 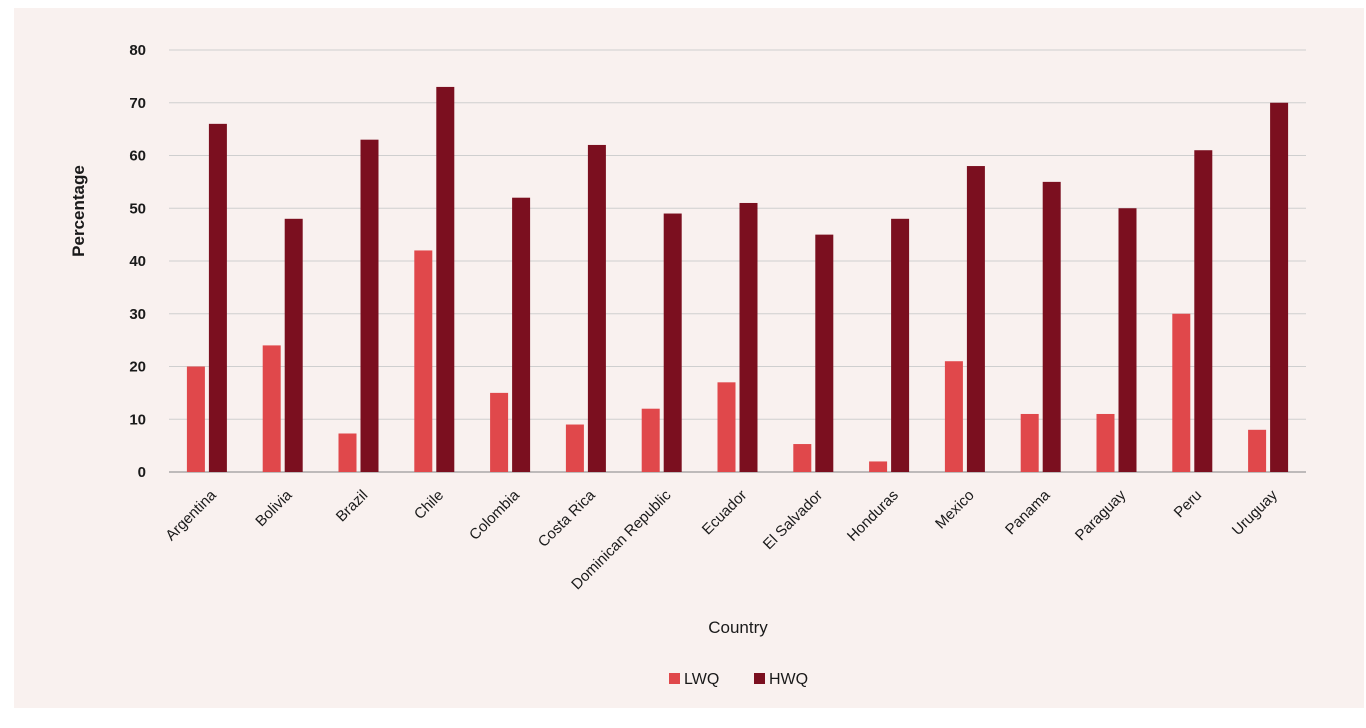 I want to click on x-tick-label: Argentina, so click(x=191, y=515).